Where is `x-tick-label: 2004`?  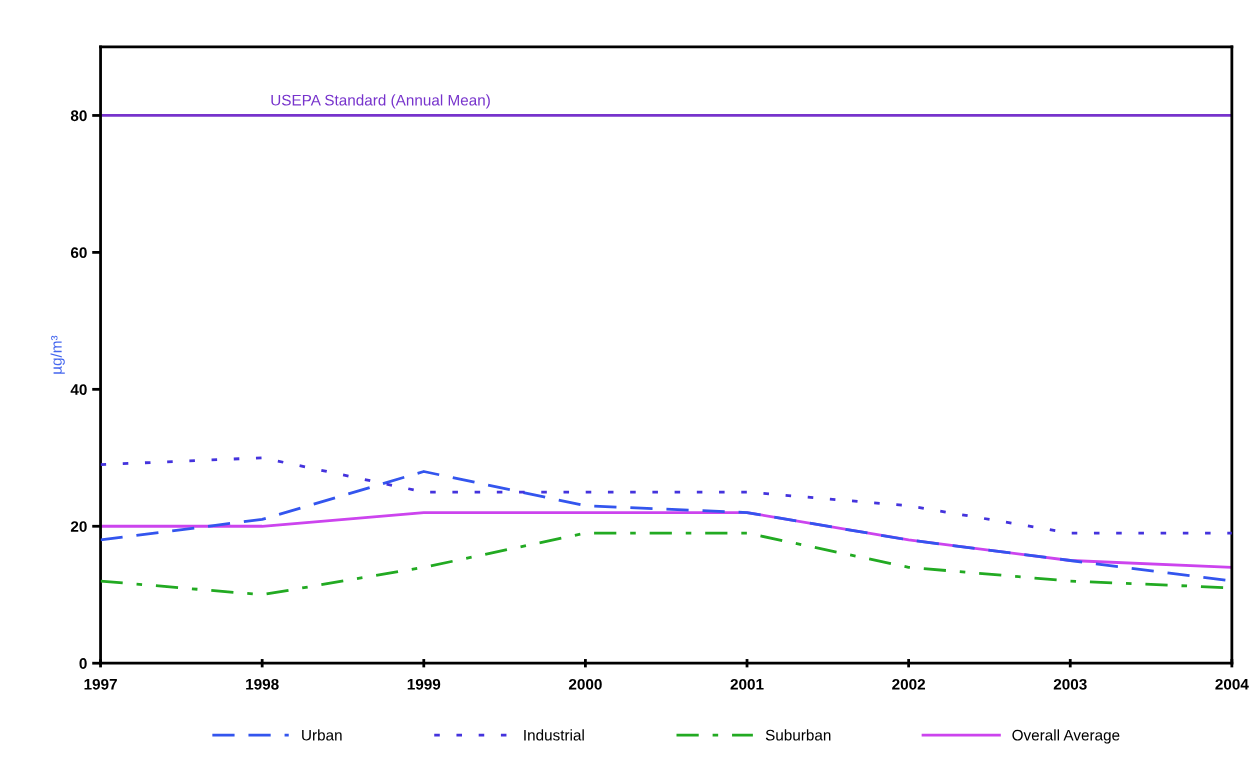
x-tick-label: 2004 is located at coordinates (1232, 684).